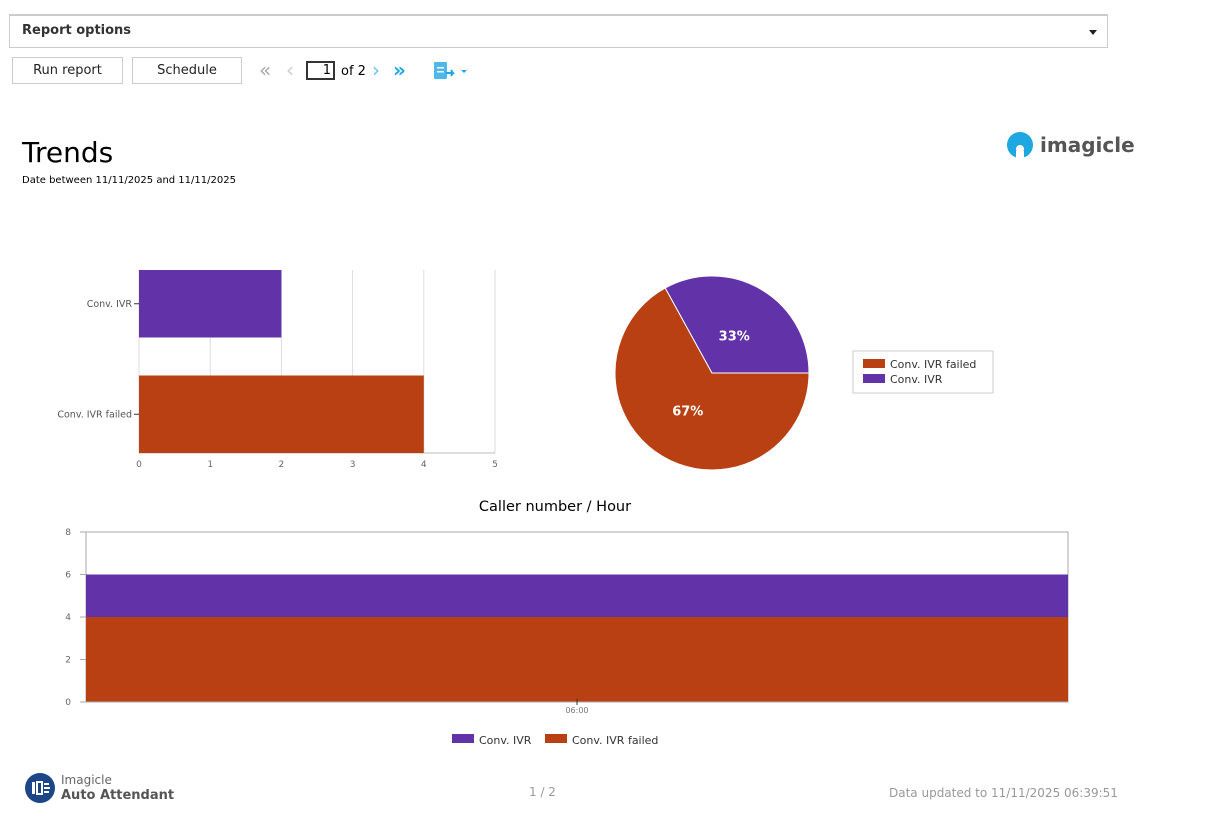 This screenshot has height=825, width=1230. I want to click on bar-x-tick: 1, so click(210, 465).